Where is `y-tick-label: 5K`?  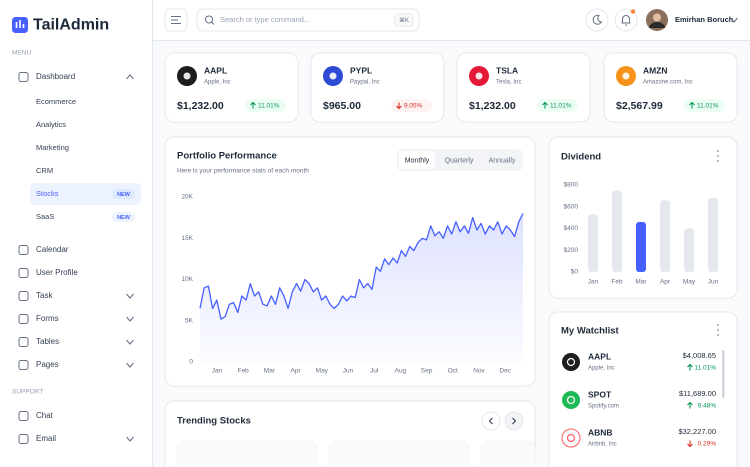
y-tick-label: 5K is located at coordinates (189, 320).